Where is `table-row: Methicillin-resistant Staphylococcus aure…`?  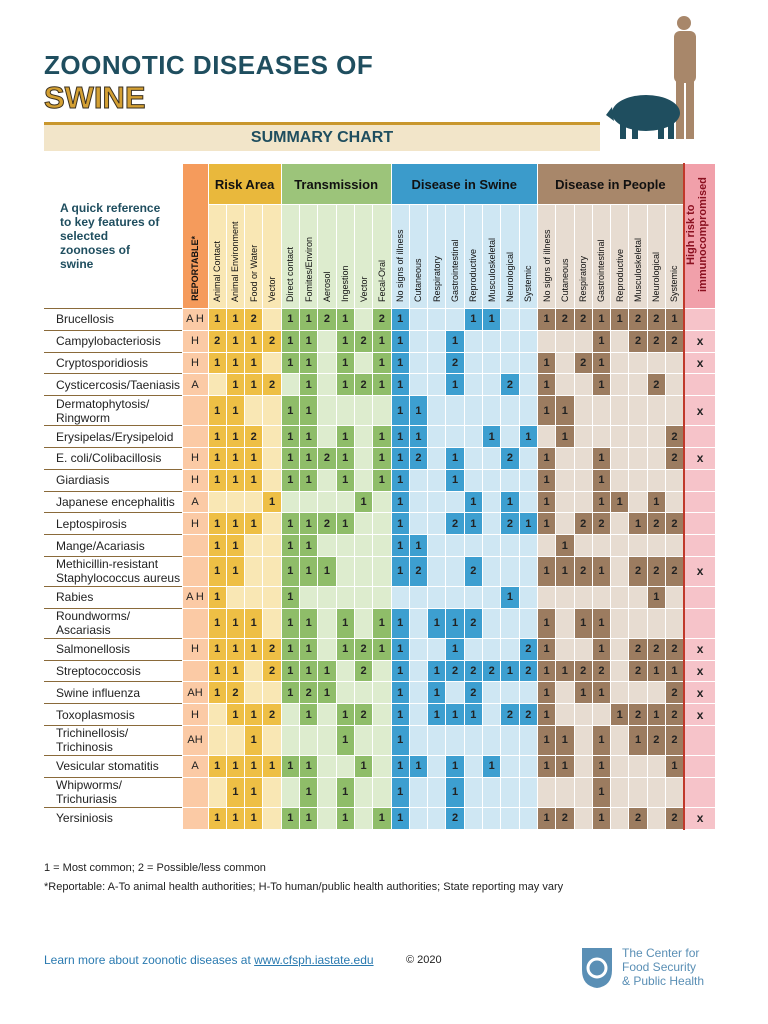
table-row: Methicillin-resistant Staphylococcus aure… is located at coordinates (380, 571).